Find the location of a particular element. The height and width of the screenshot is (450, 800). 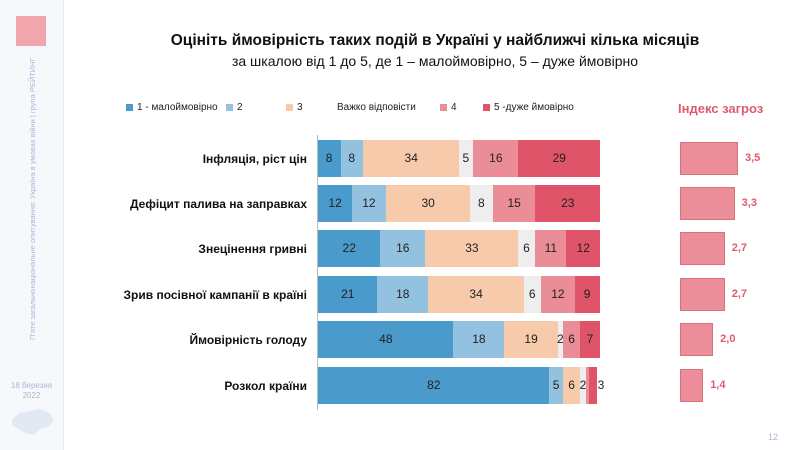

category-axis is located at coordinates (317, 272).